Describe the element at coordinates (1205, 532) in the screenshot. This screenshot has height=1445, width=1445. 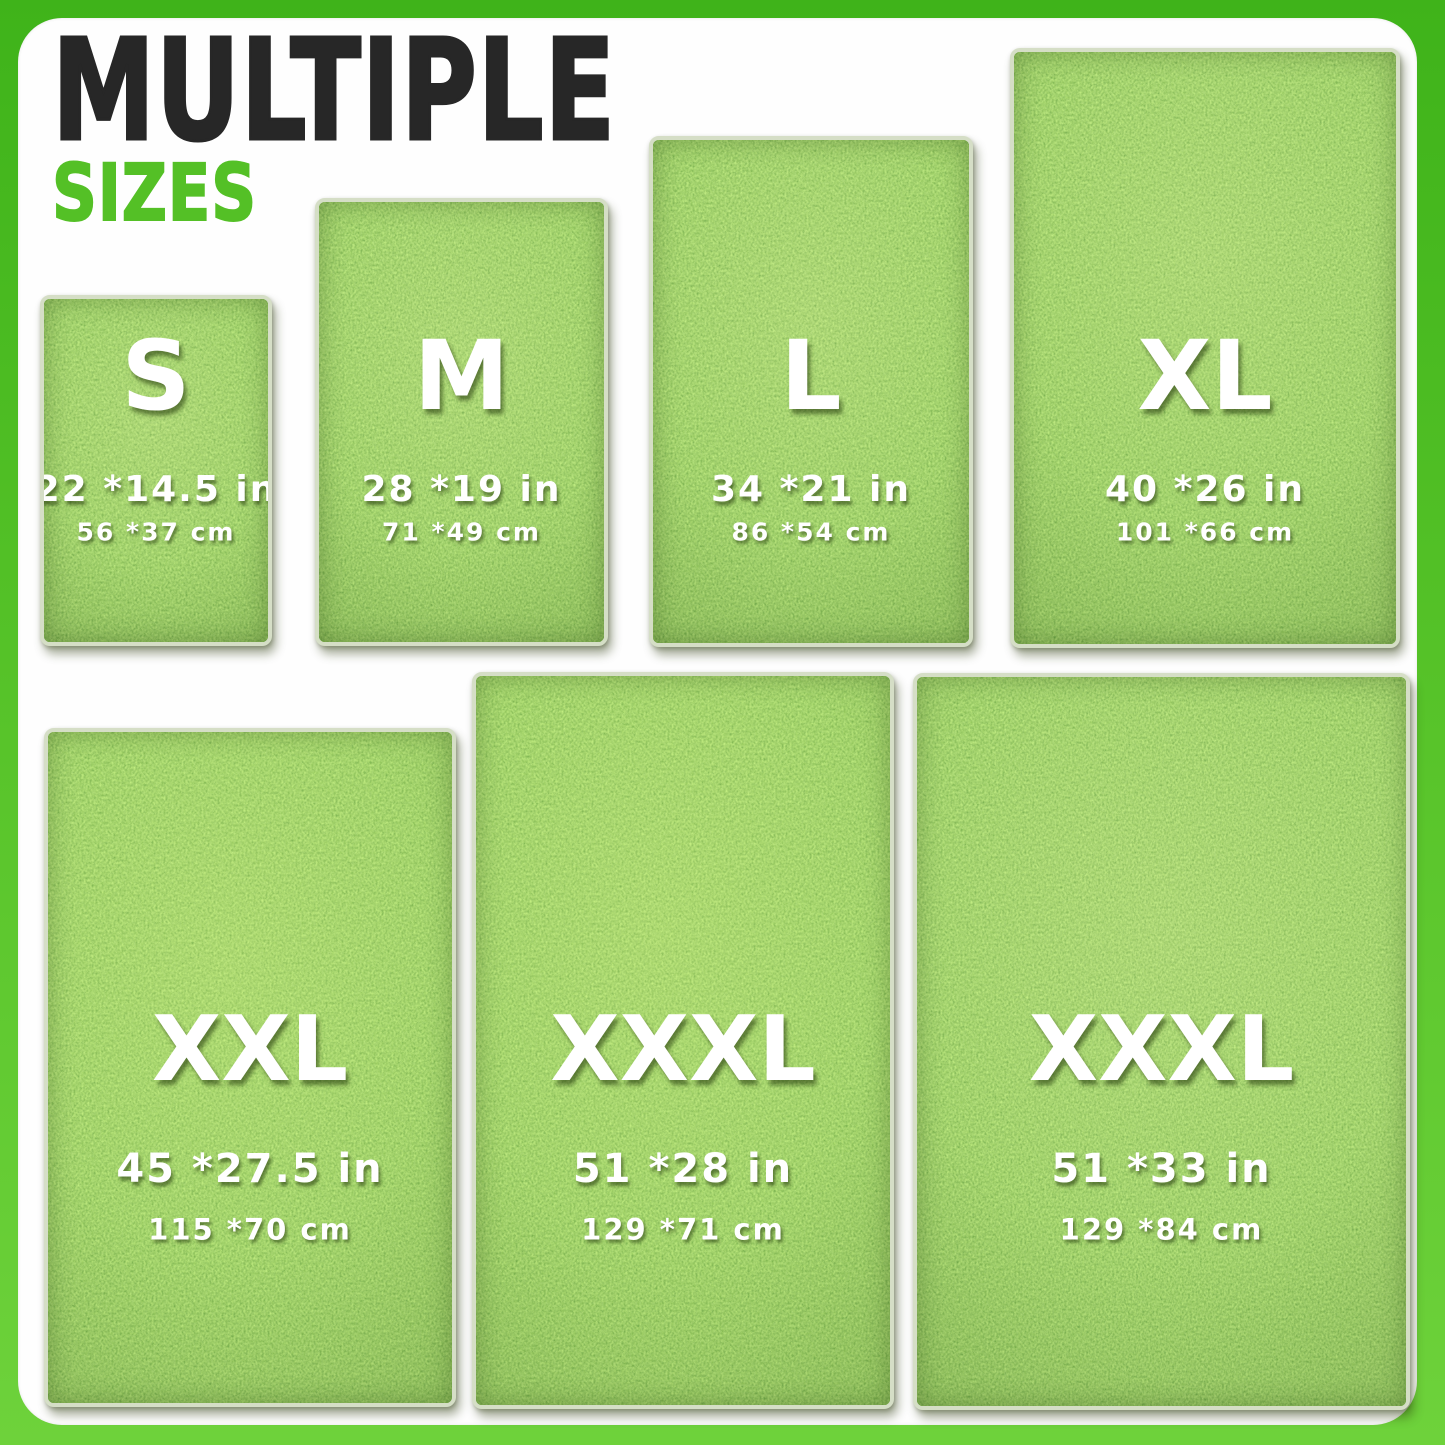
I see `mat-dimensions-cm: 101 *66 cm` at that location.